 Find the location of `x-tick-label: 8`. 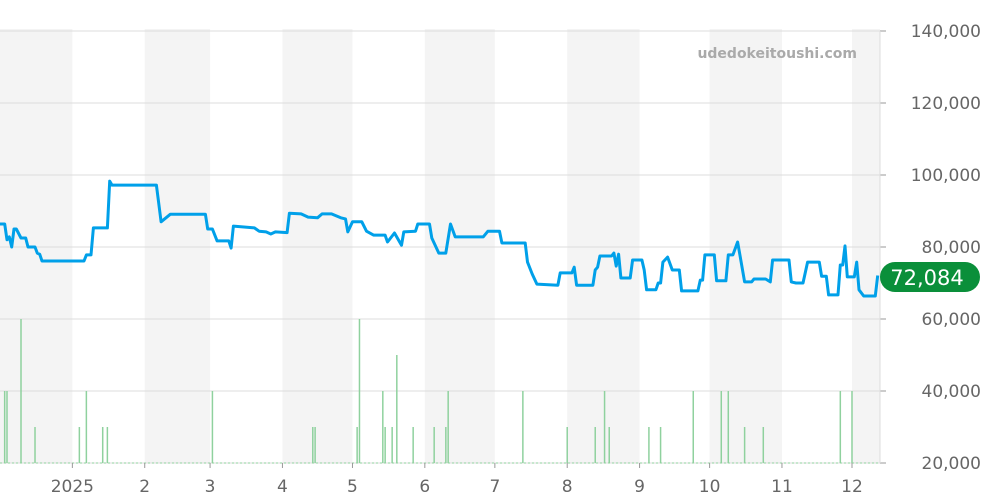

x-tick-label: 8 is located at coordinates (567, 487).